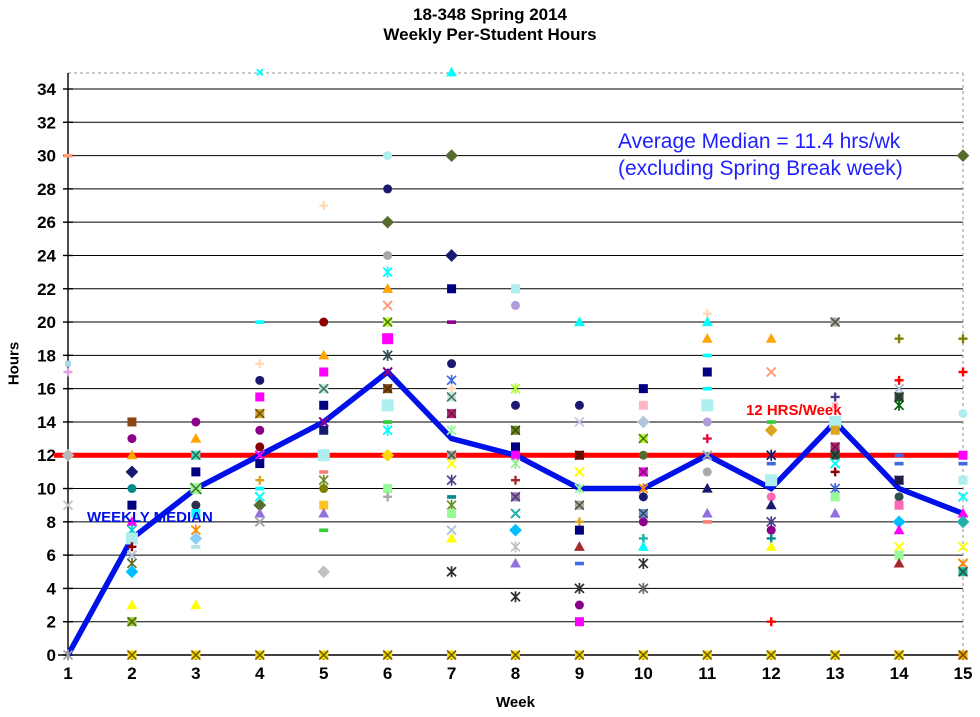  What do you see at coordinates (46, 122) in the screenshot?
I see `svg-text: 32` at bounding box center [46, 122].